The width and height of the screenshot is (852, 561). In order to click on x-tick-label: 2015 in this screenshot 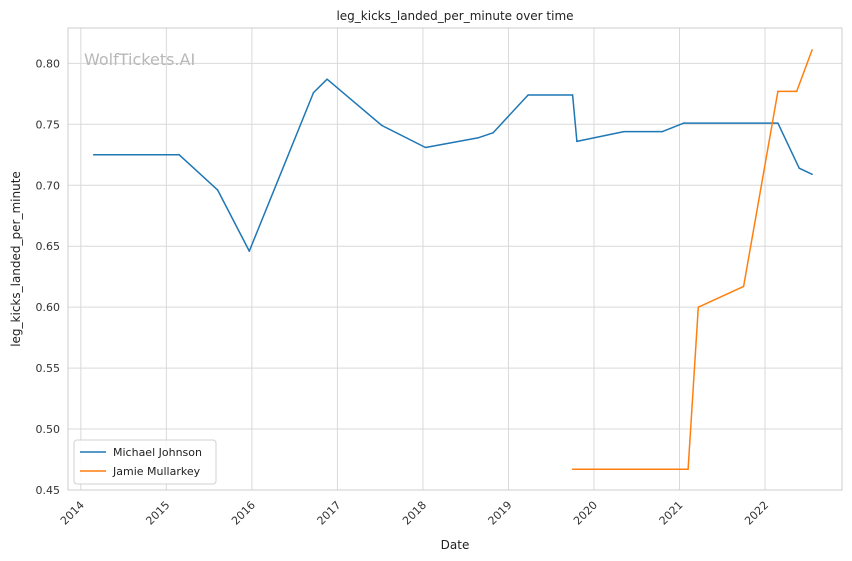, I will do `click(157, 513)`.